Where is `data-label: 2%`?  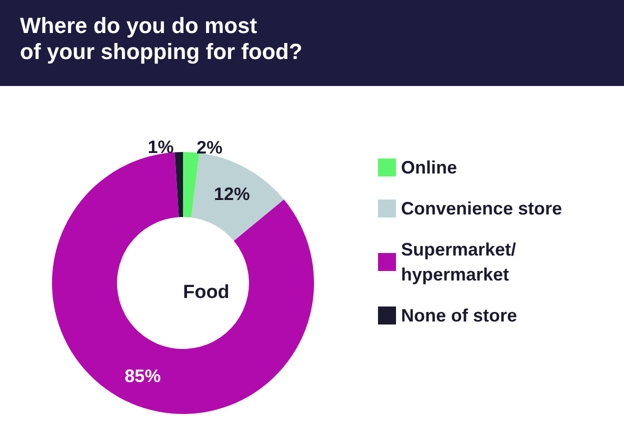
data-label: 2% is located at coordinates (209, 147).